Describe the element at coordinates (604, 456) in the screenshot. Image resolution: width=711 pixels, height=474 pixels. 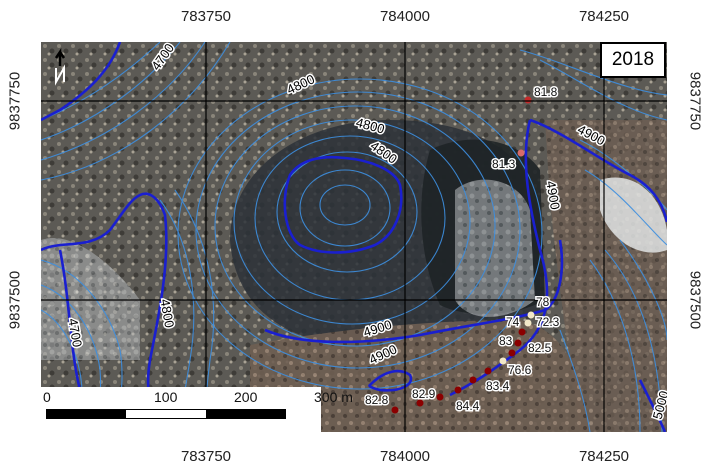
I see `x-tick-bottom-3: 784250` at that location.